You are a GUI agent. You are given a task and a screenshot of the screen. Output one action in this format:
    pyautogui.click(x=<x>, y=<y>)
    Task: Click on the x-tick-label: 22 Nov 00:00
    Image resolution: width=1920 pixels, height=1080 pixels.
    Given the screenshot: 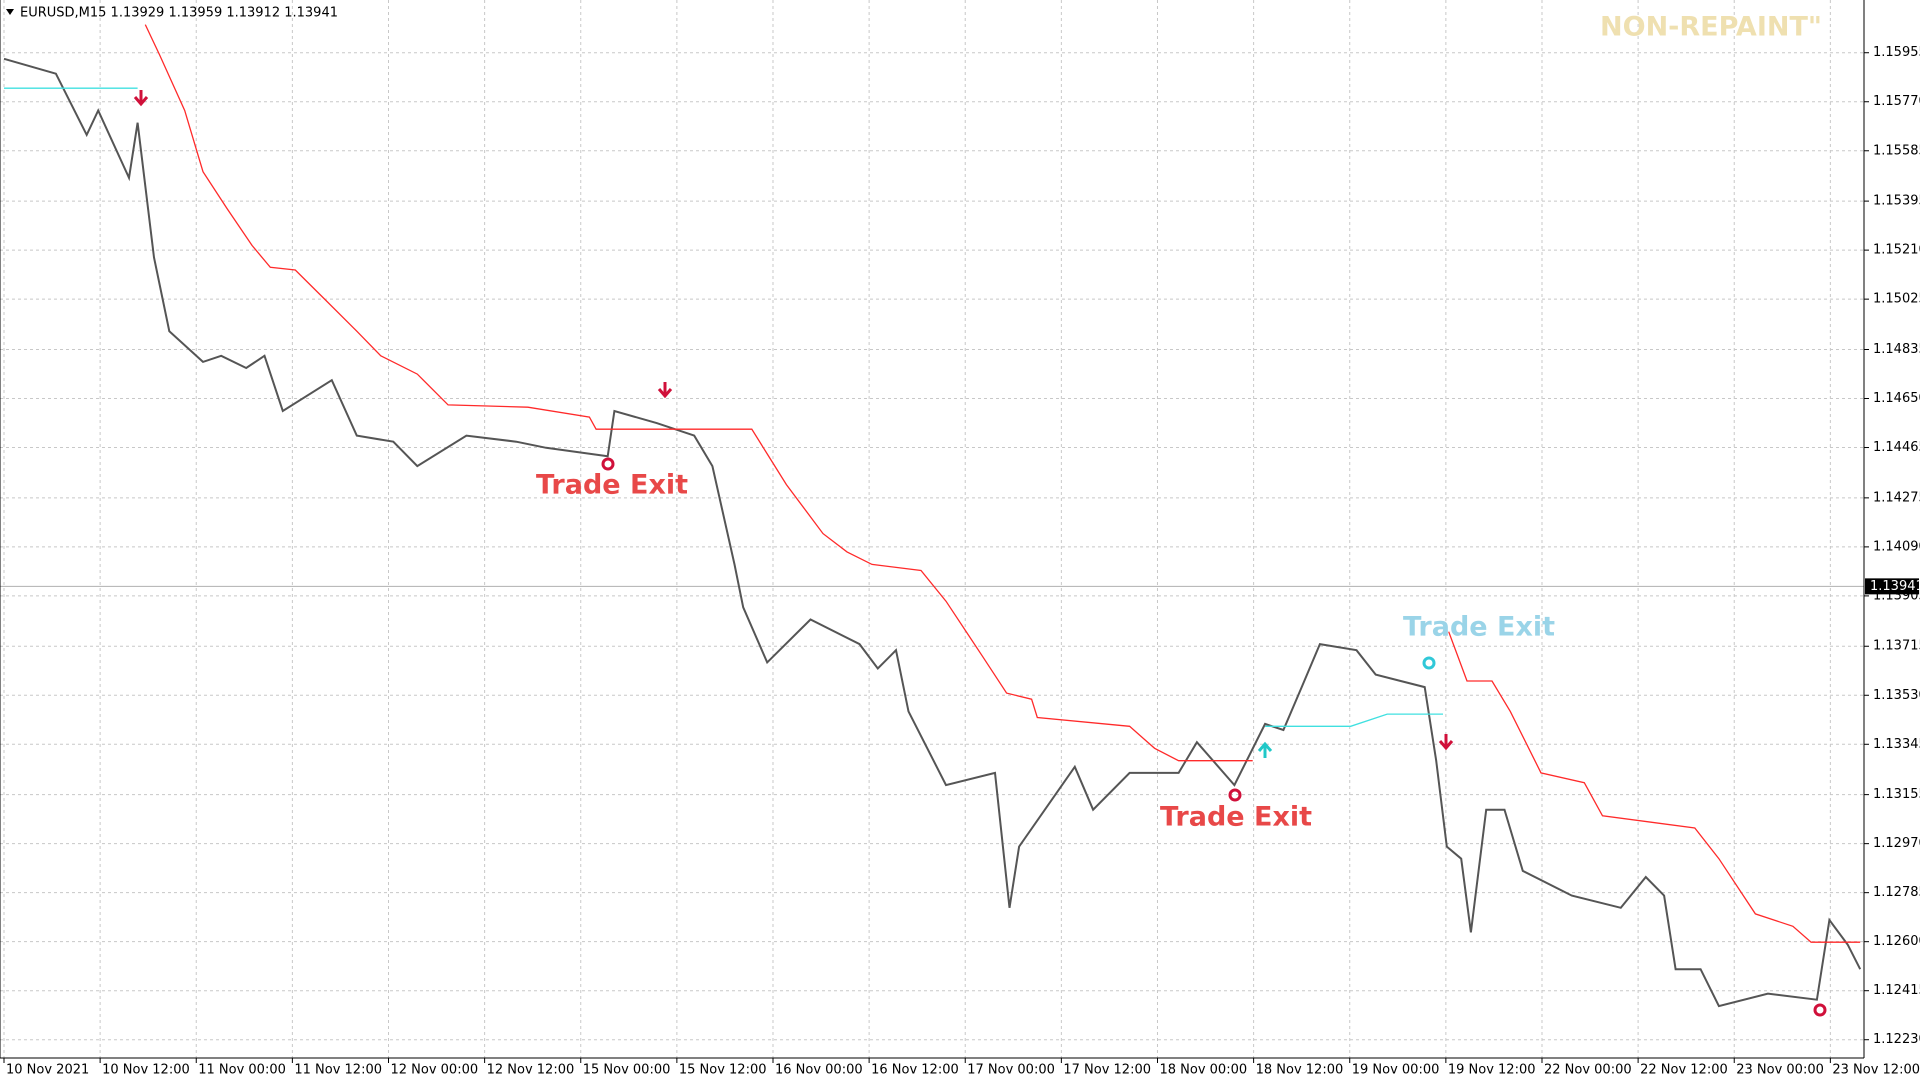 What is the action you would take?
    pyautogui.click(x=1588, y=1070)
    